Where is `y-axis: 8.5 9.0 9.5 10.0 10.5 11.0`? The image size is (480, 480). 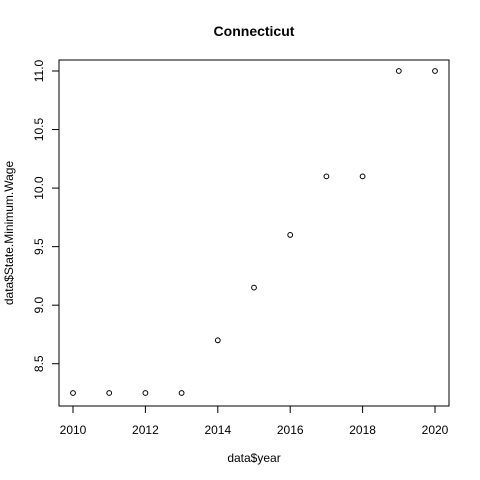
y-axis: 8.5 9.0 9.5 10.0 10.5 11.0 is located at coordinates (45, 215).